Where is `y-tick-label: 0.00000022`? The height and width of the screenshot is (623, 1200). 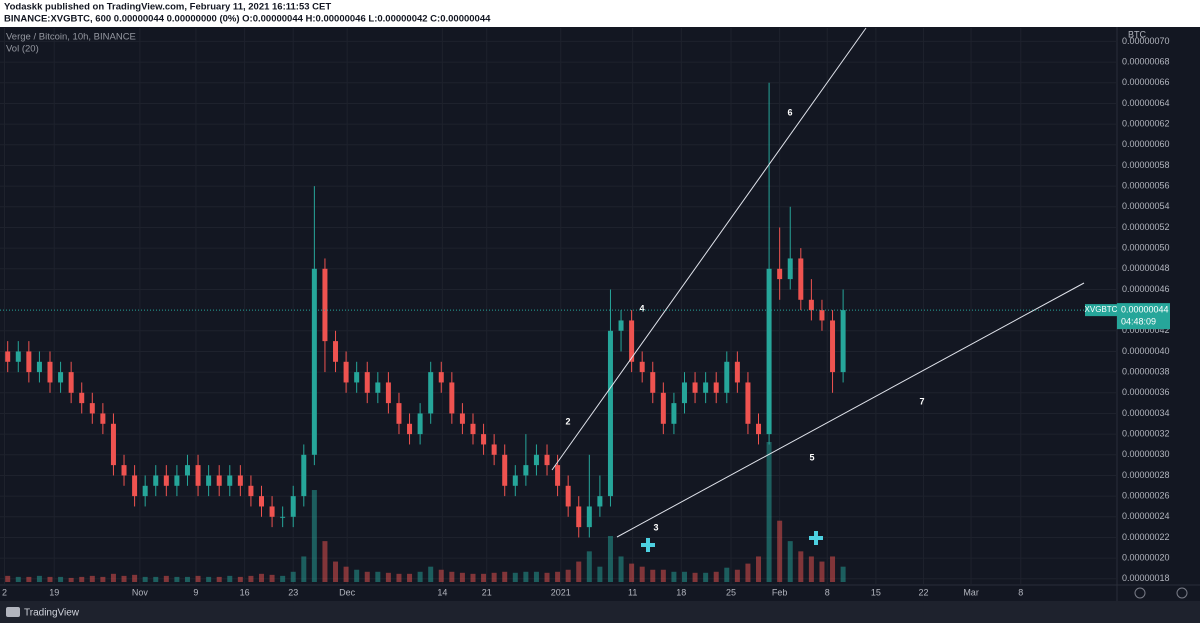
y-tick-label: 0.00000022 is located at coordinates (1146, 537).